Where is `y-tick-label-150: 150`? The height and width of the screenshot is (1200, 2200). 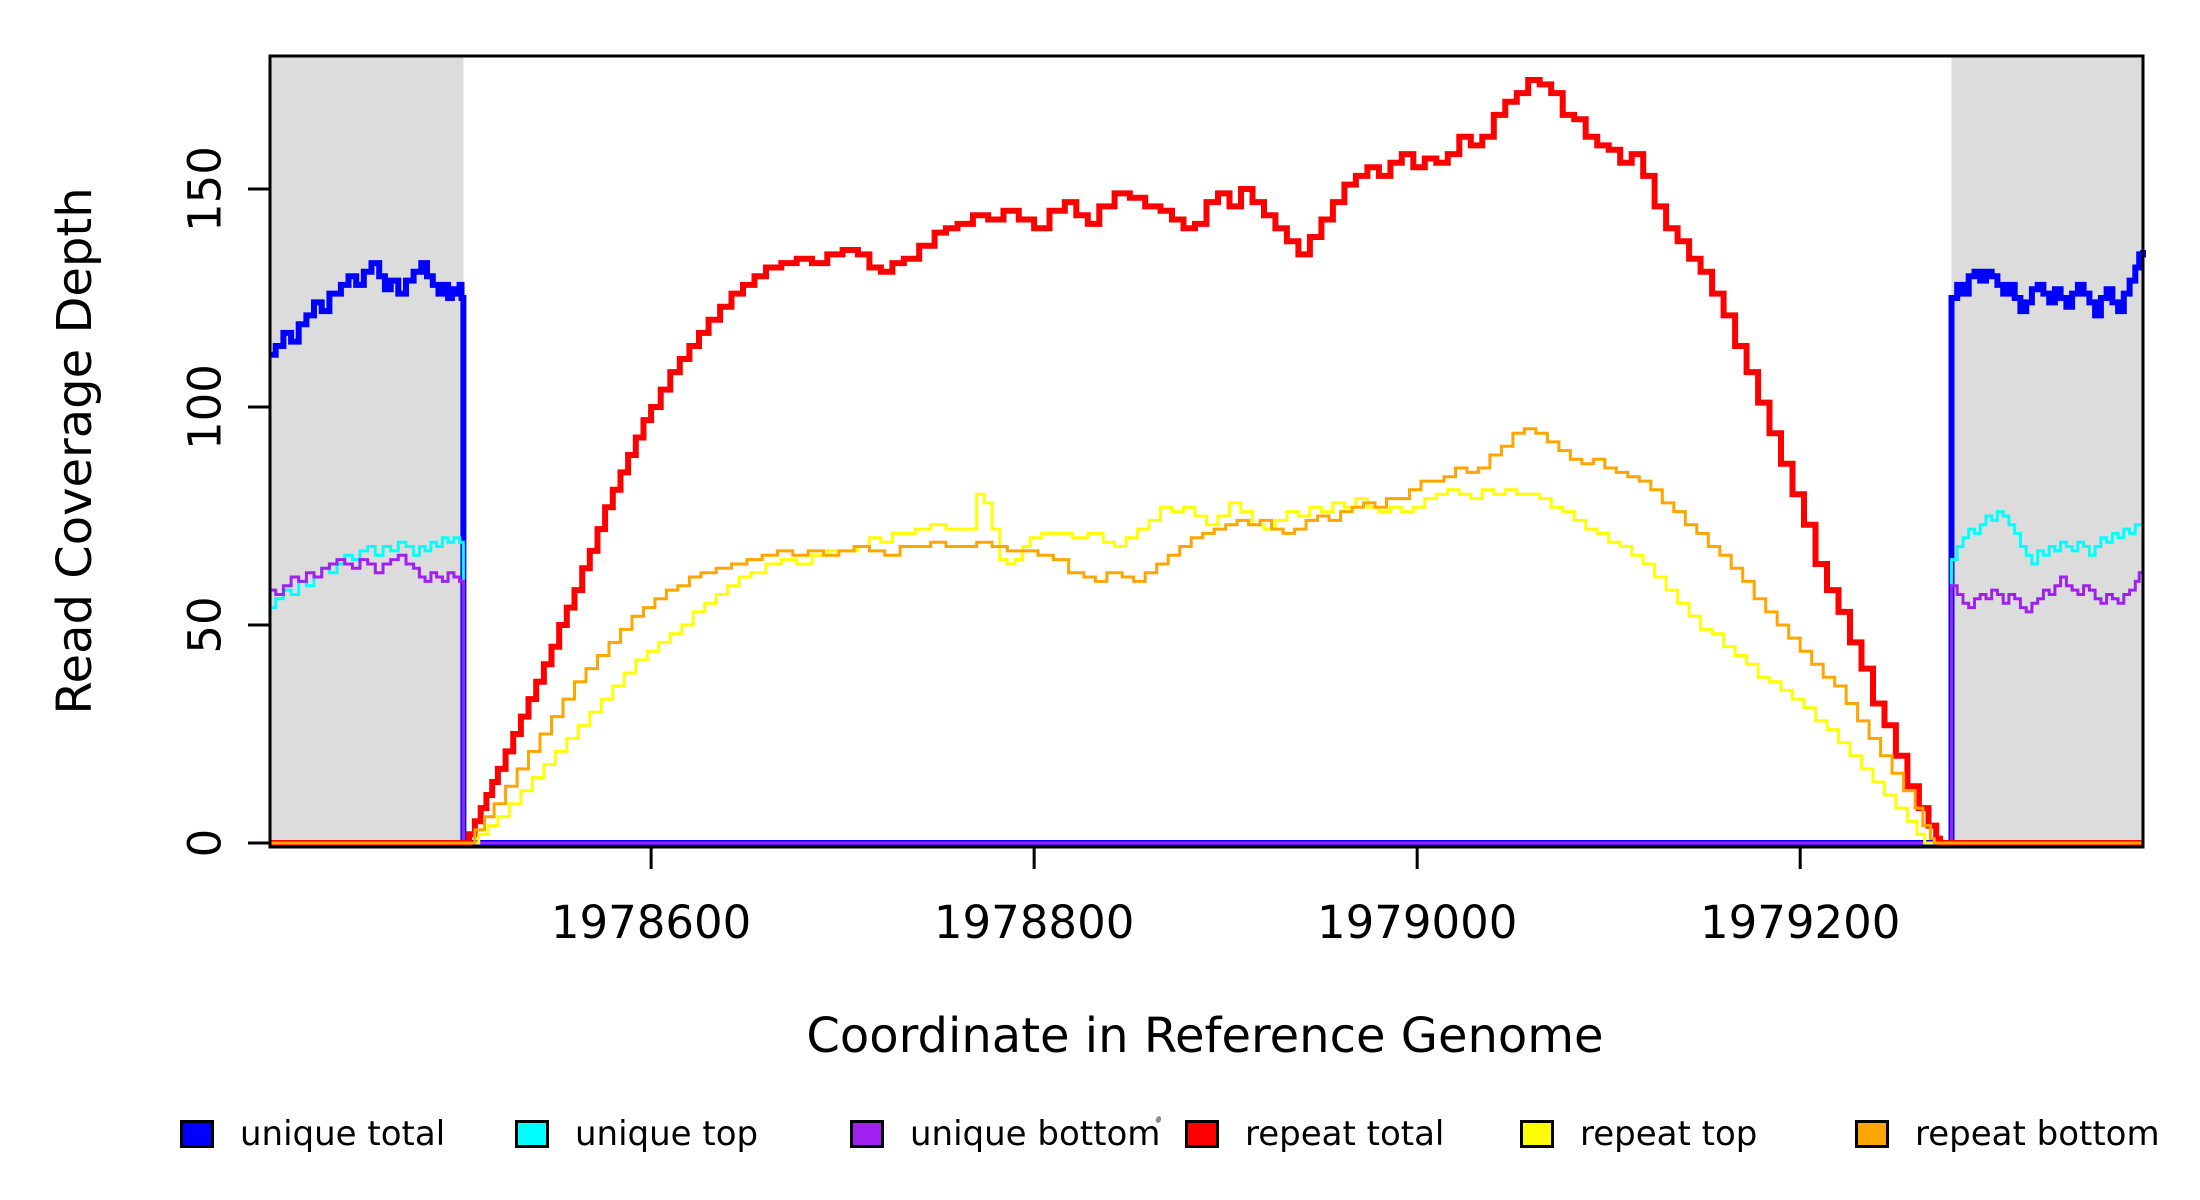 y-tick-label-150: 150 is located at coordinates (205, 189).